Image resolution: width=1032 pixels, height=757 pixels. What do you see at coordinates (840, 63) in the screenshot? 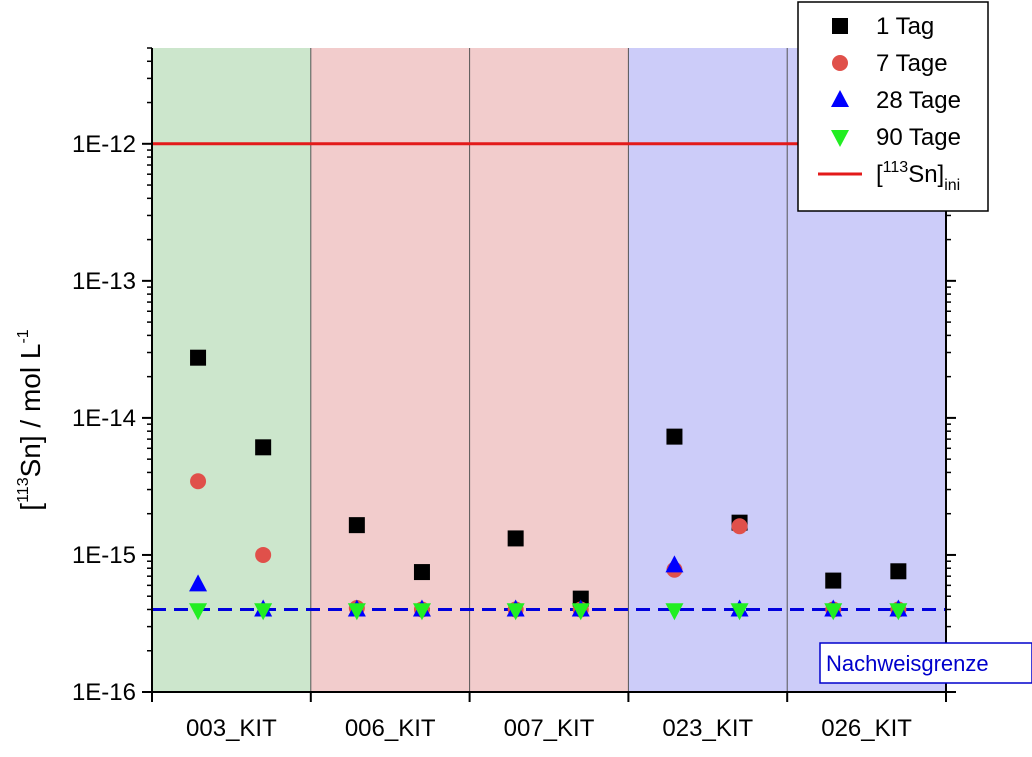
I see `legend-marker-circle` at bounding box center [840, 63].